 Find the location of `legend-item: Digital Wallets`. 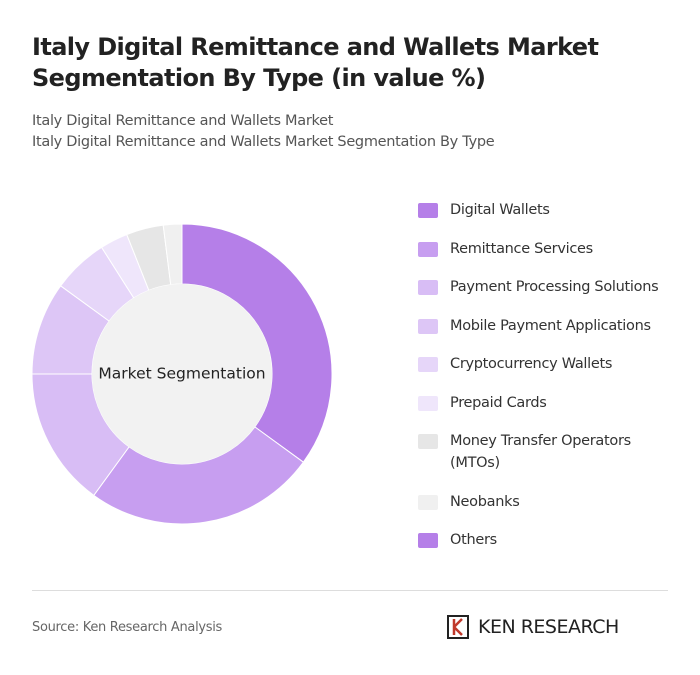

legend-item: Digital Wallets is located at coordinates (548, 210).